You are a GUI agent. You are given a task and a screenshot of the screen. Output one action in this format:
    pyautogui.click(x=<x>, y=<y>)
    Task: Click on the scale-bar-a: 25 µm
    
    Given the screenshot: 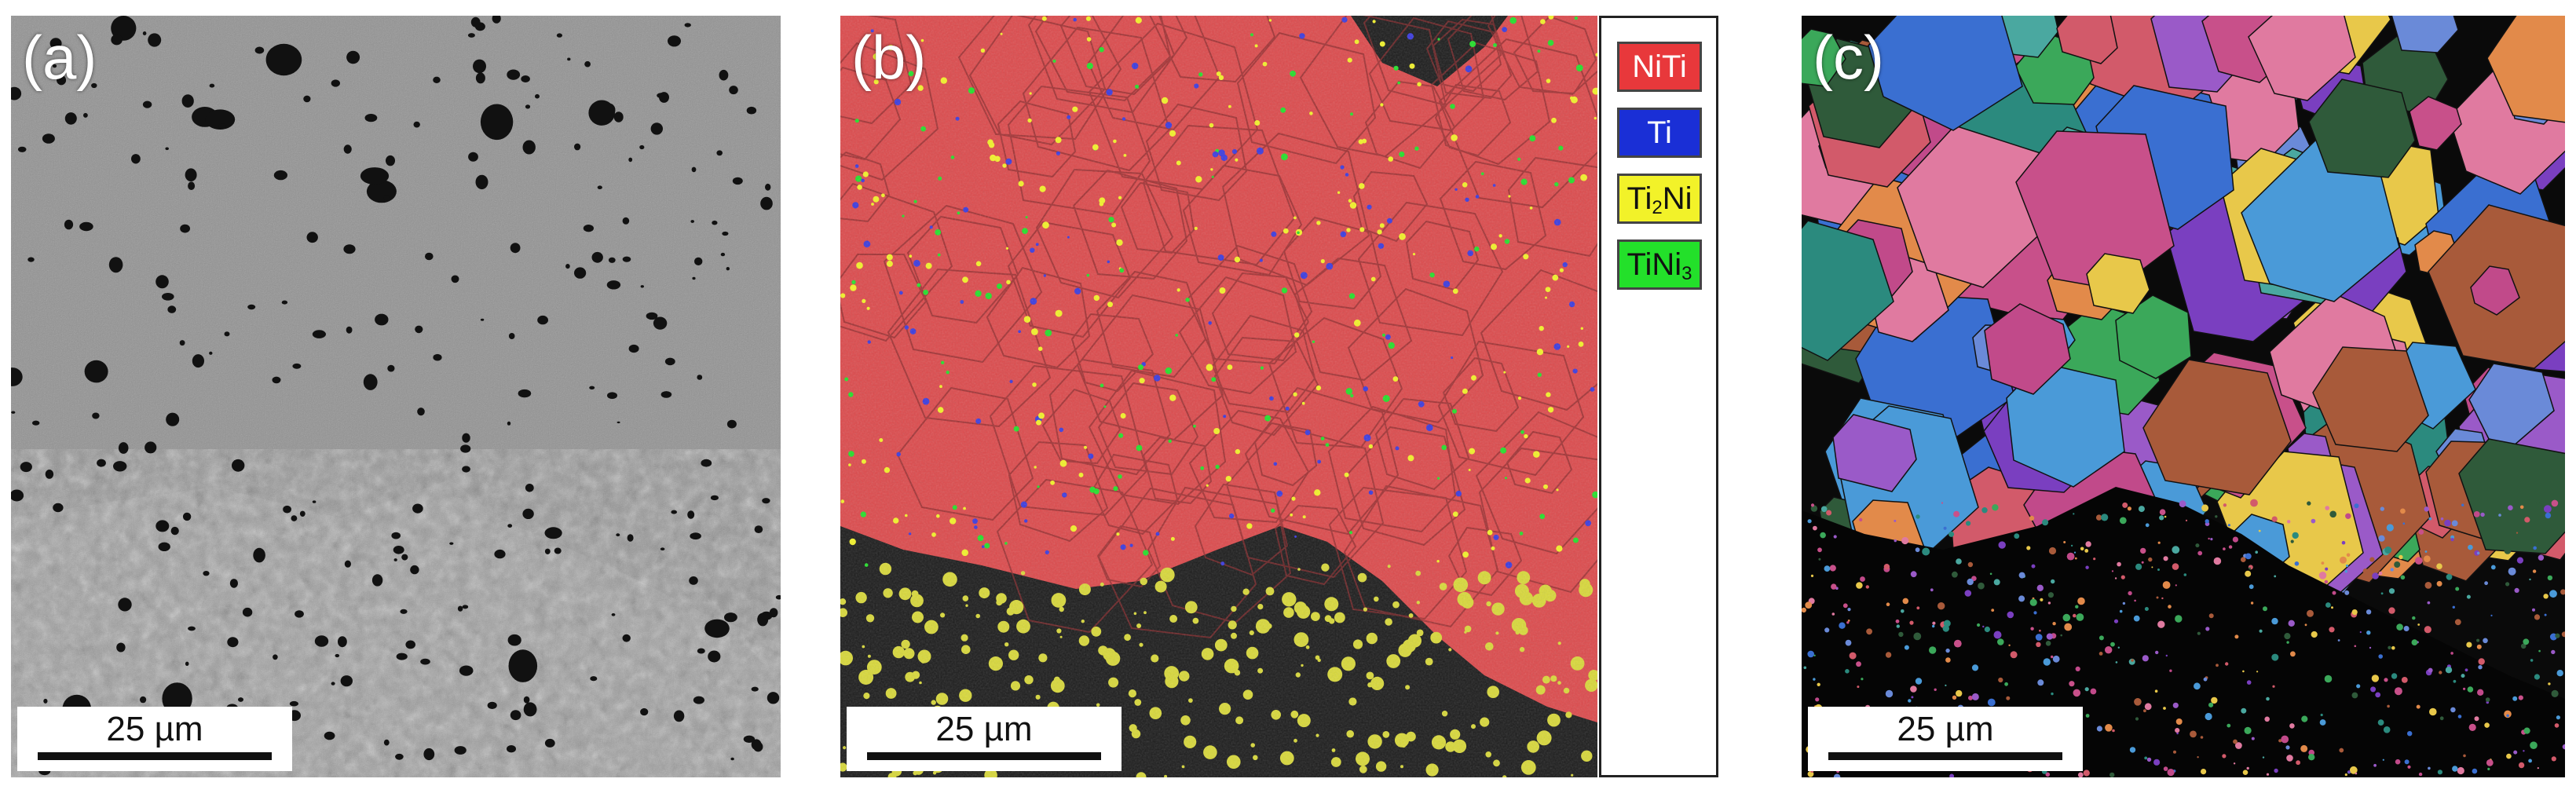 What is the action you would take?
    pyautogui.click(x=154, y=739)
    